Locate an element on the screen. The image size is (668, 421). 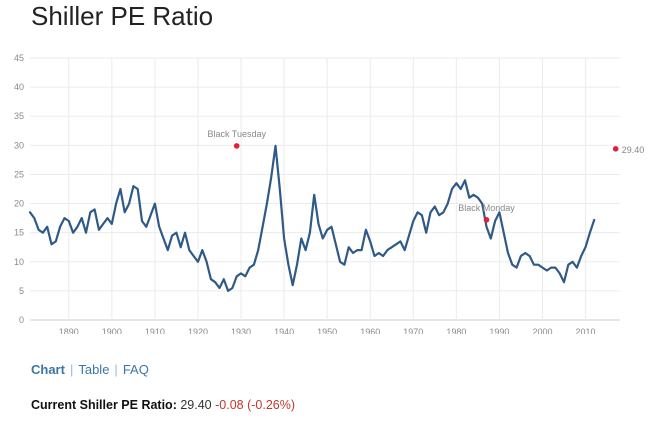
page-title: Shiller PE Ratio is located at coordinates (122, 16).